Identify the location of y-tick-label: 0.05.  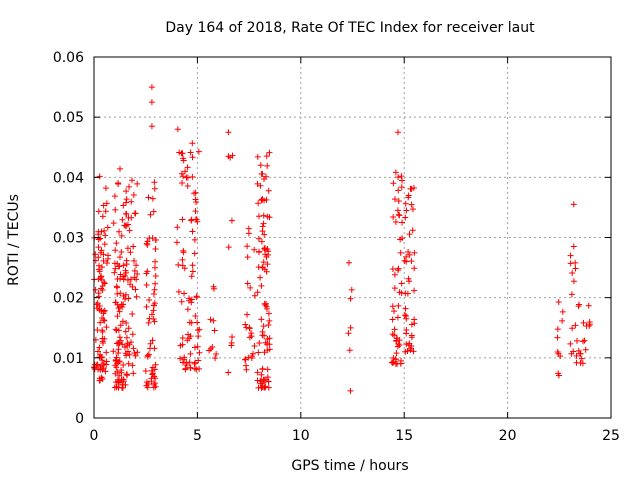
(68, 118).